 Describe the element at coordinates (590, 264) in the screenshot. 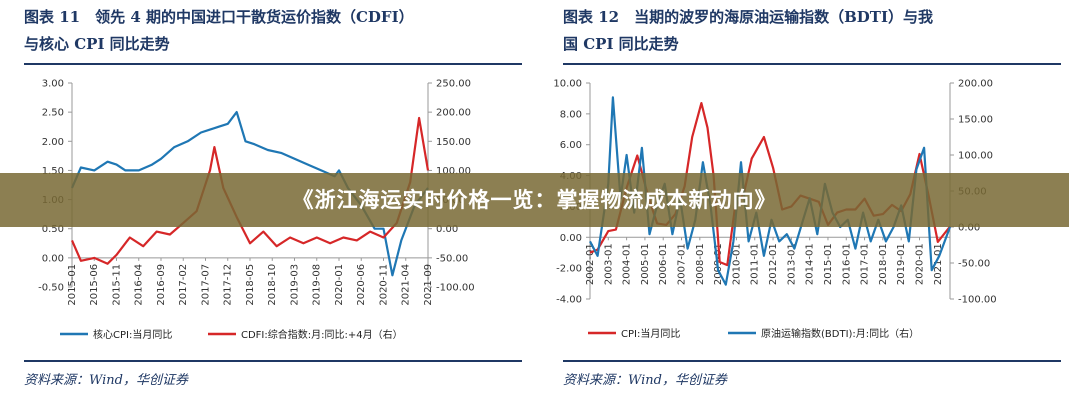

I see `x-tick-label: 2002-01` at that location.